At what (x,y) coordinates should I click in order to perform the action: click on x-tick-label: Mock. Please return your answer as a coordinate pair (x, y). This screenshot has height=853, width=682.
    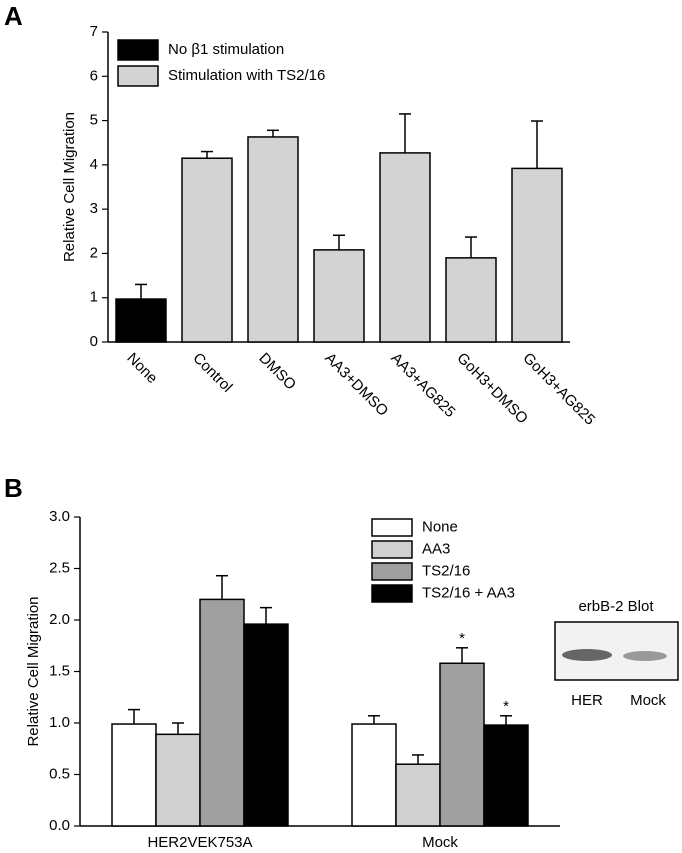
    Looking at the image, I should click on (440, 842).